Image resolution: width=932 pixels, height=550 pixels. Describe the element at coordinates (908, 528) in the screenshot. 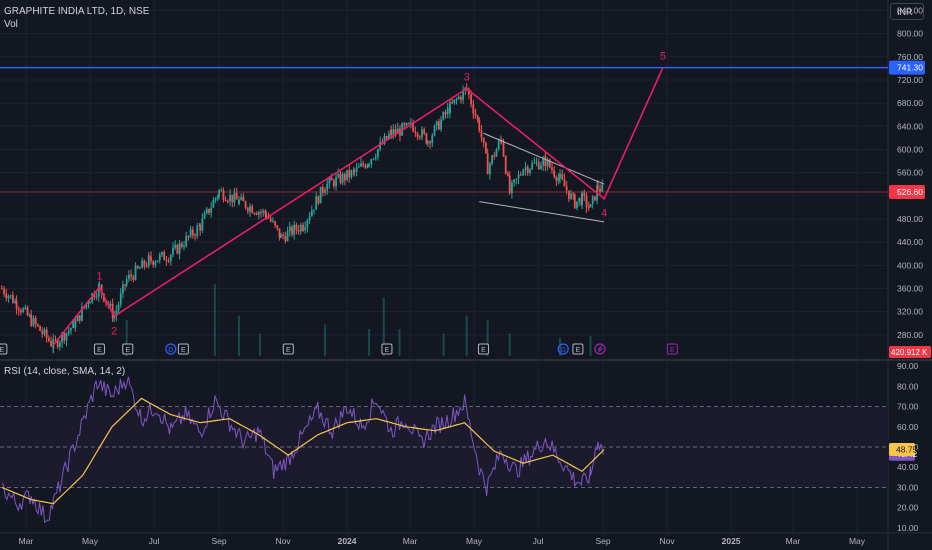

I see `rsi-tick-label: 10.00` at that location.